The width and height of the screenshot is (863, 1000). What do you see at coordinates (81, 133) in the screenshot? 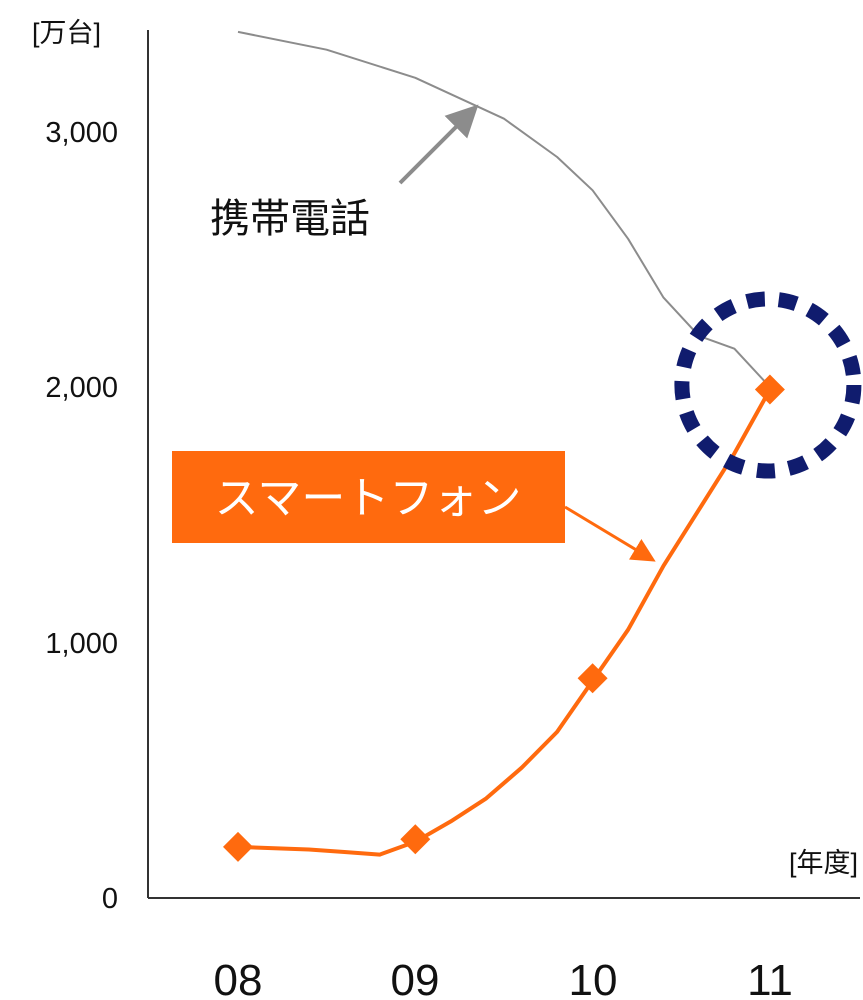
I see `y-tick-label: 3,000` at bounding box center [81, 133].